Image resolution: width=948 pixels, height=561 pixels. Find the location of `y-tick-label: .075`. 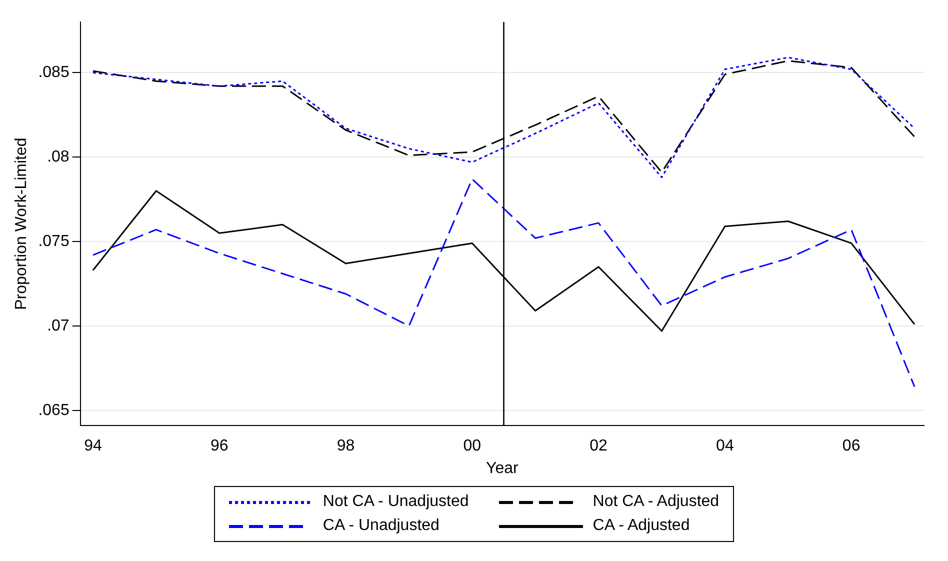

y-tick-label: .075 is located at coordinates (54, 241).